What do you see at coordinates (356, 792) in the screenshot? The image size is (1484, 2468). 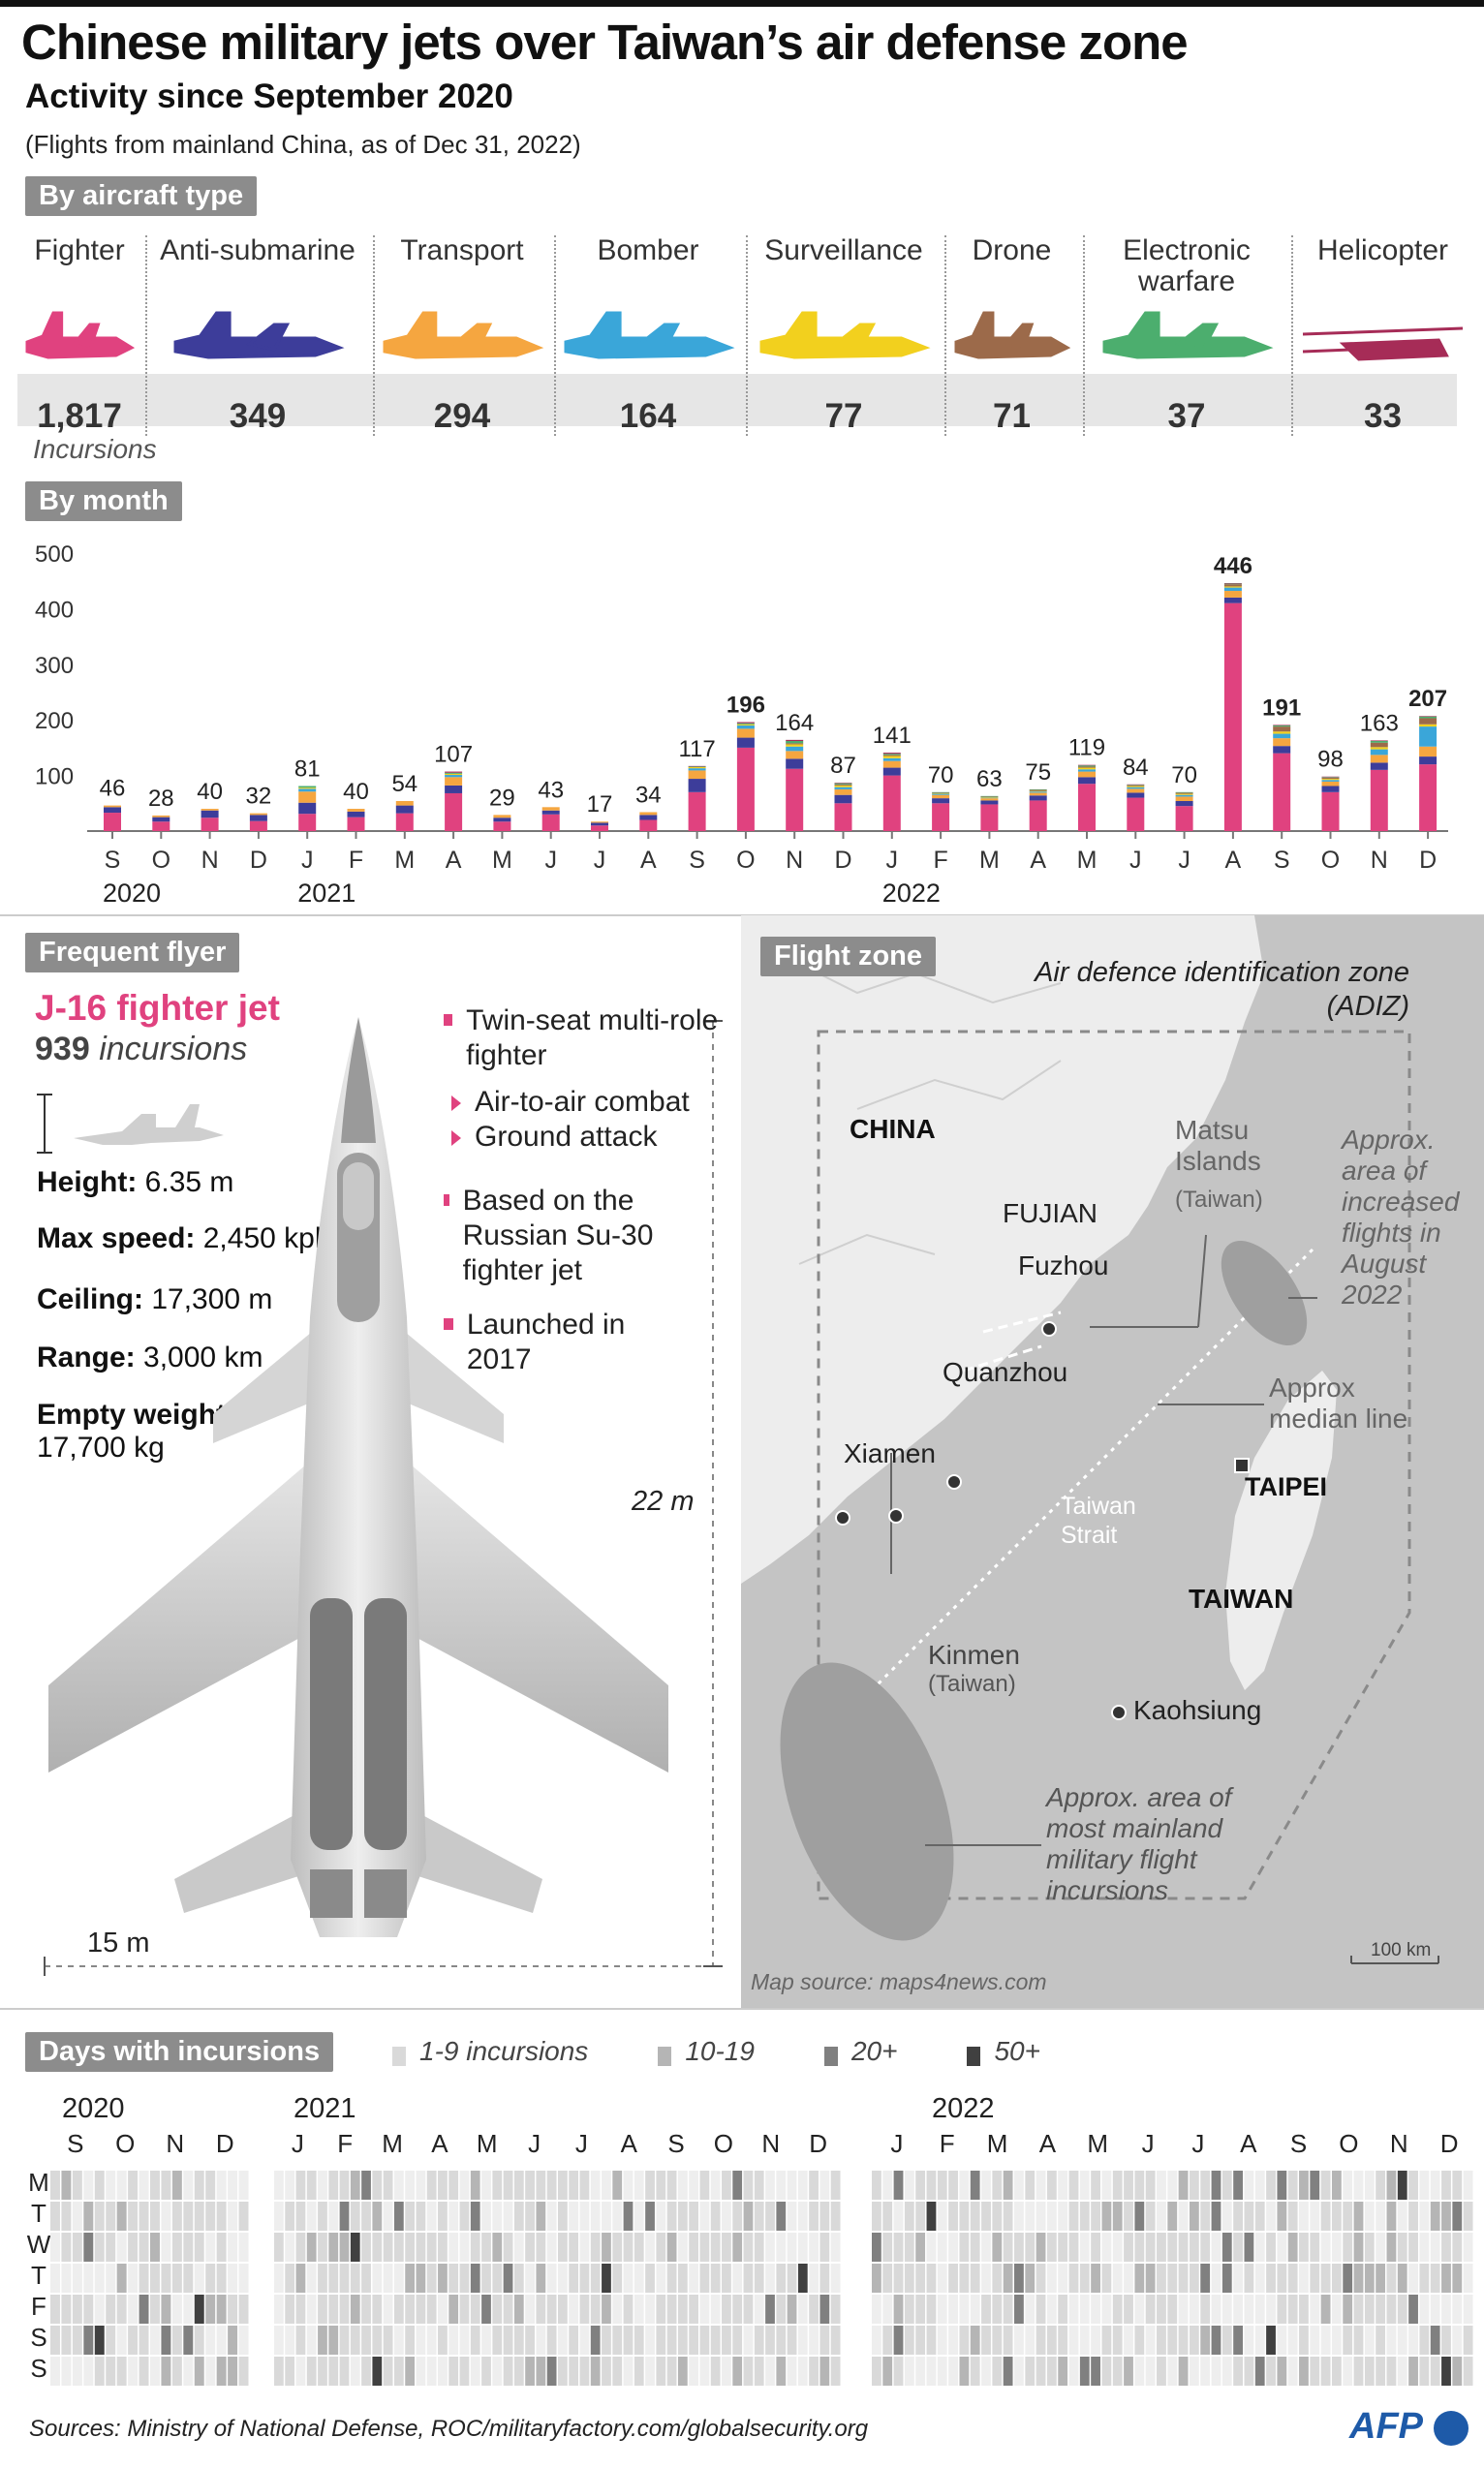 I see `bar-total-label: 40` at bounding box center [356, 792].